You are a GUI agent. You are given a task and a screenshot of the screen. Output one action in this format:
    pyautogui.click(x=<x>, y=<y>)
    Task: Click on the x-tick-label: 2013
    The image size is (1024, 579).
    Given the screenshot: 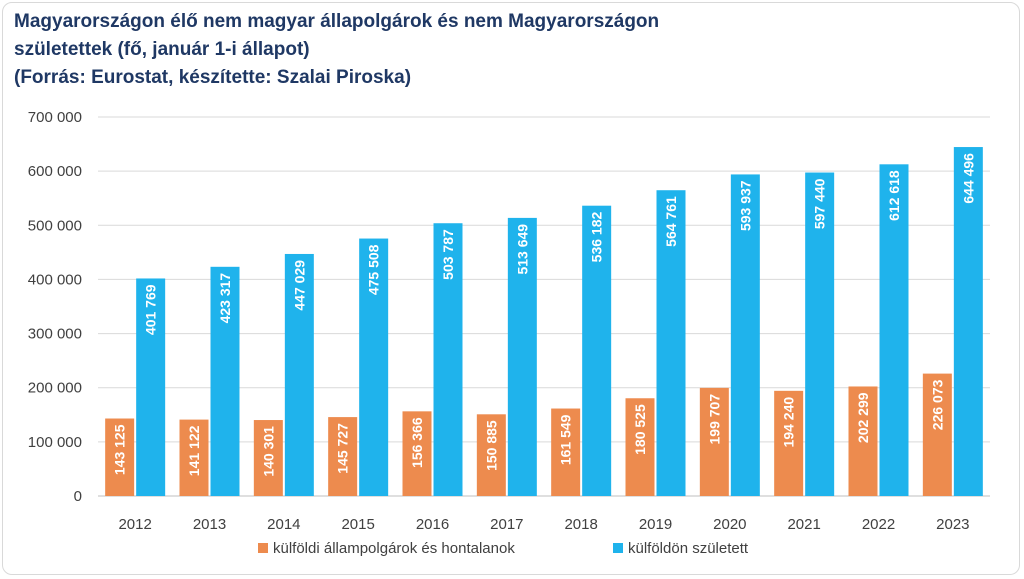 What is the action you would take?
    pyautogui.click(x=209, y=524)
    